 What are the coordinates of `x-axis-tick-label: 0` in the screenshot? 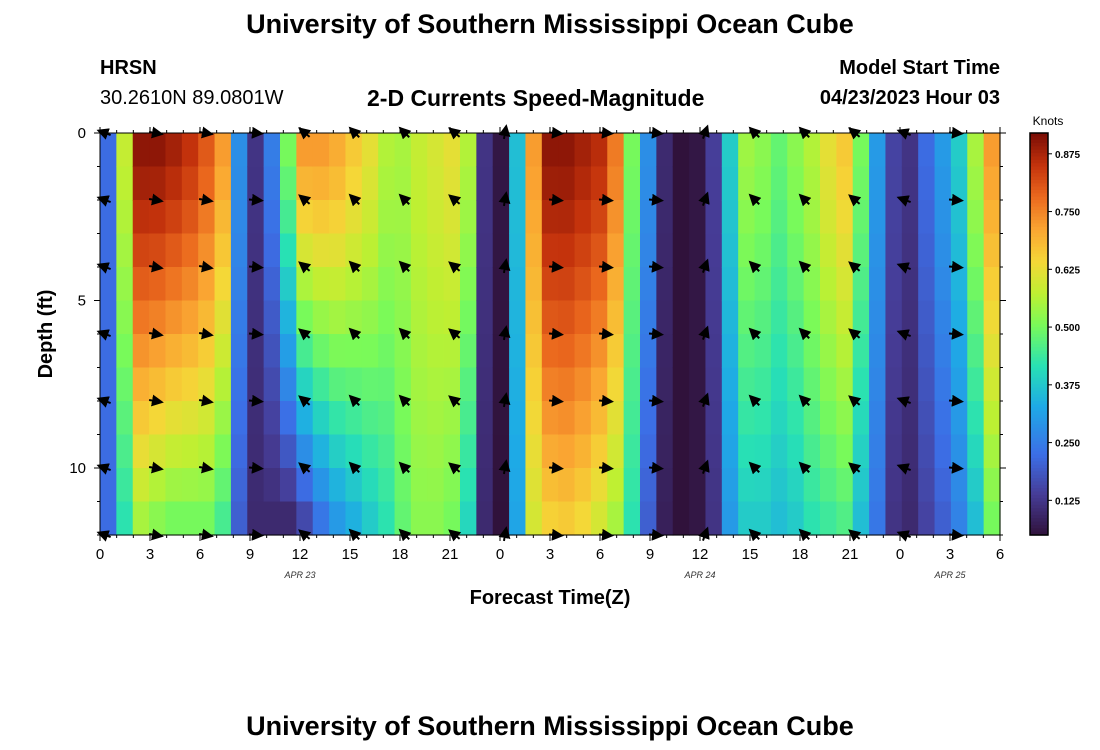 It's located at (100, 554).